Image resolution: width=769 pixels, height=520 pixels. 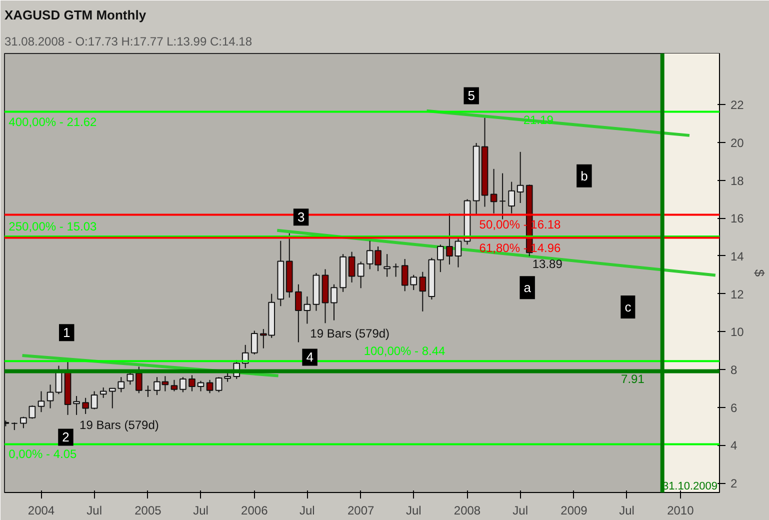 What do you see at coordinates (574, 511) in the screenshot?
I see `x-tick-label: 2009` at bounding box center [574, 511].